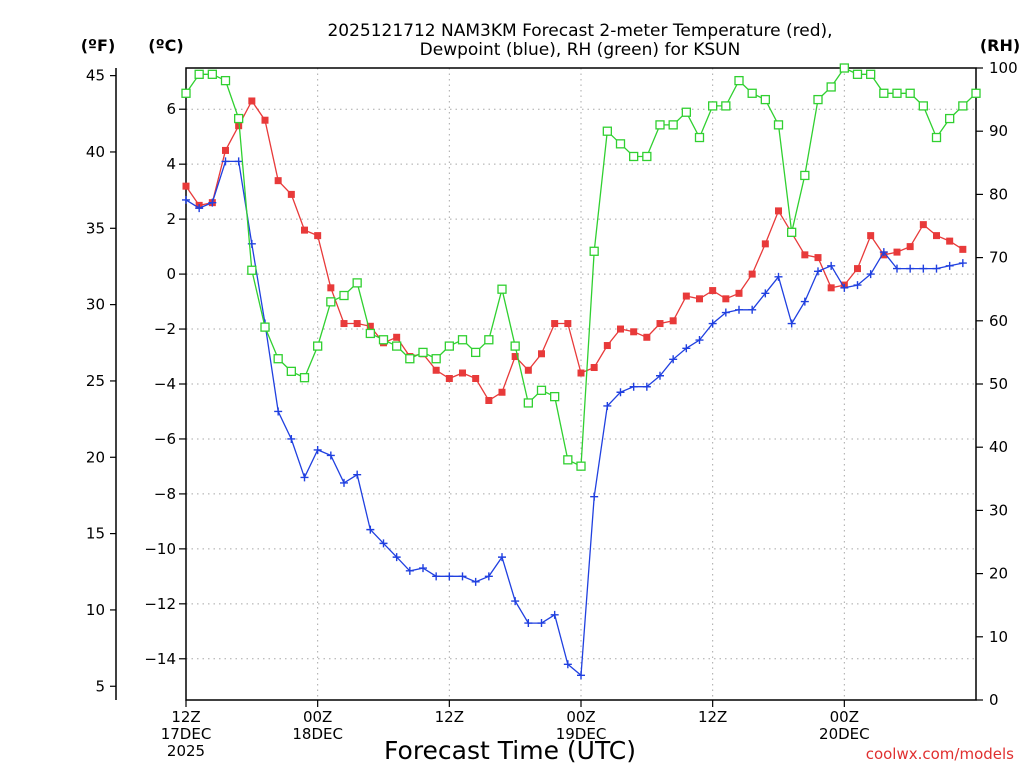 This screenshot has height=768, width=1024. Describe the element at coordinates (1000, 45) in the screenshot. I see `rh-unit-label: (RH)` at that location.